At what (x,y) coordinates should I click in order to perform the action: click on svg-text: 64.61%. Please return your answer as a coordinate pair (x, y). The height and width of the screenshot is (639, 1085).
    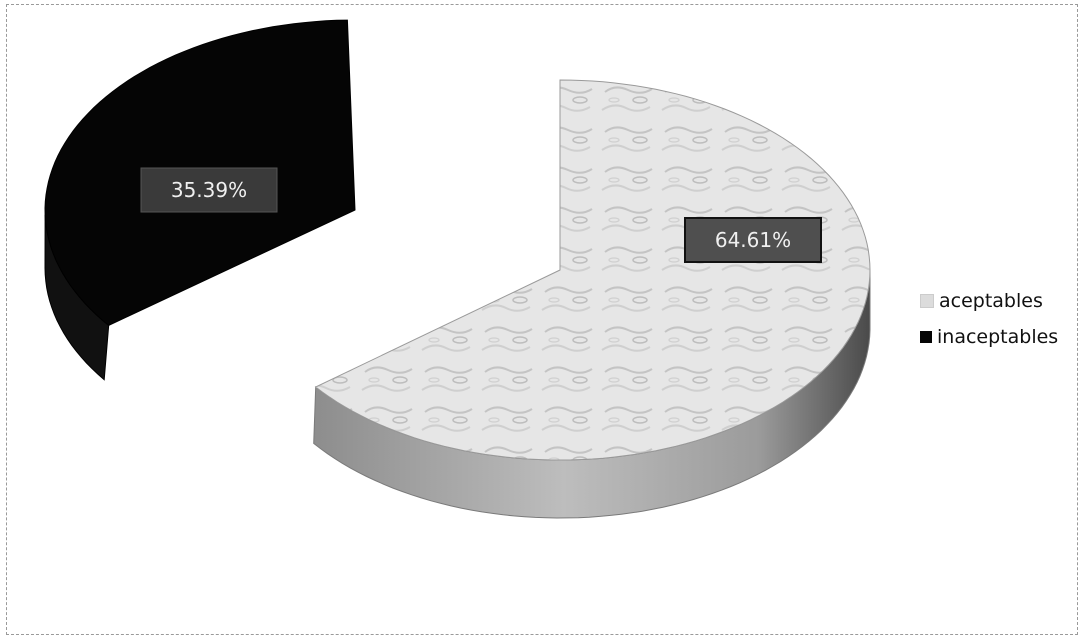
    Looking at the image, I should click on (753, 240).